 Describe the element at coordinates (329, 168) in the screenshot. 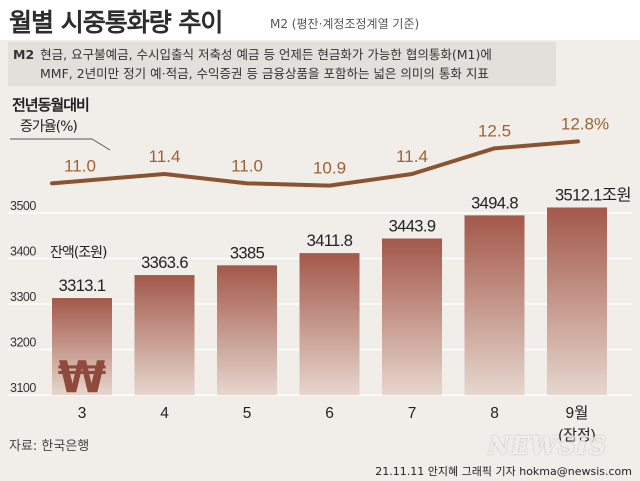

I see `line-value-label: 10.9` at that location.